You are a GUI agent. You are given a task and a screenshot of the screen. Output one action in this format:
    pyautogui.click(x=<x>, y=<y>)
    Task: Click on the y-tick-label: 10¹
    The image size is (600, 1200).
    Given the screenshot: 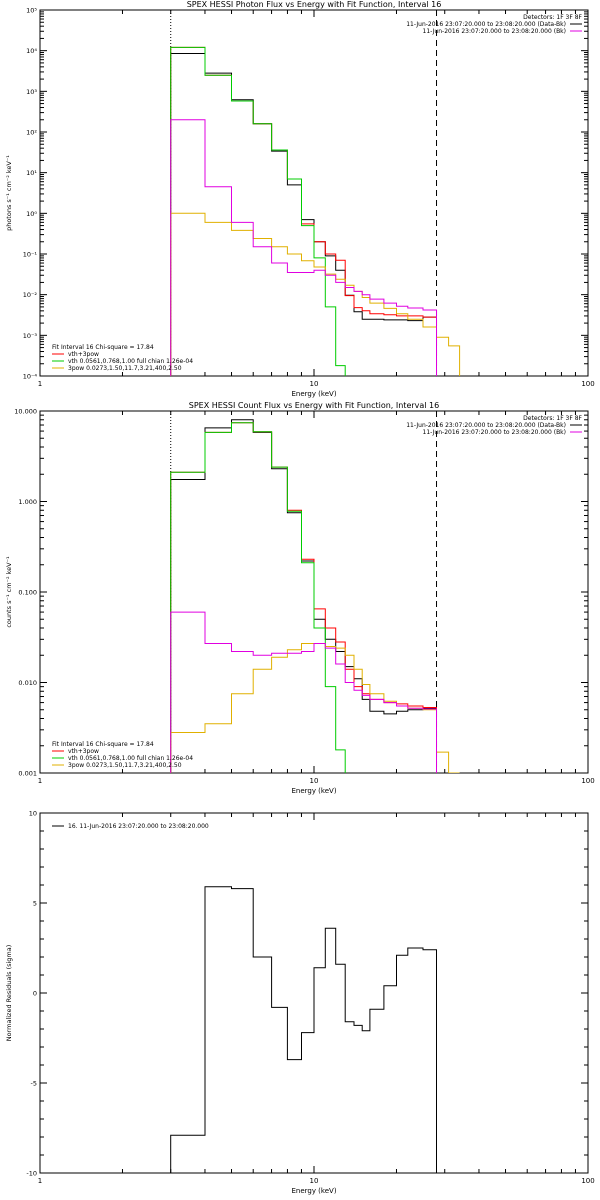 What is the action you would take?
    pyautogui.click(x=31, y=173)
    